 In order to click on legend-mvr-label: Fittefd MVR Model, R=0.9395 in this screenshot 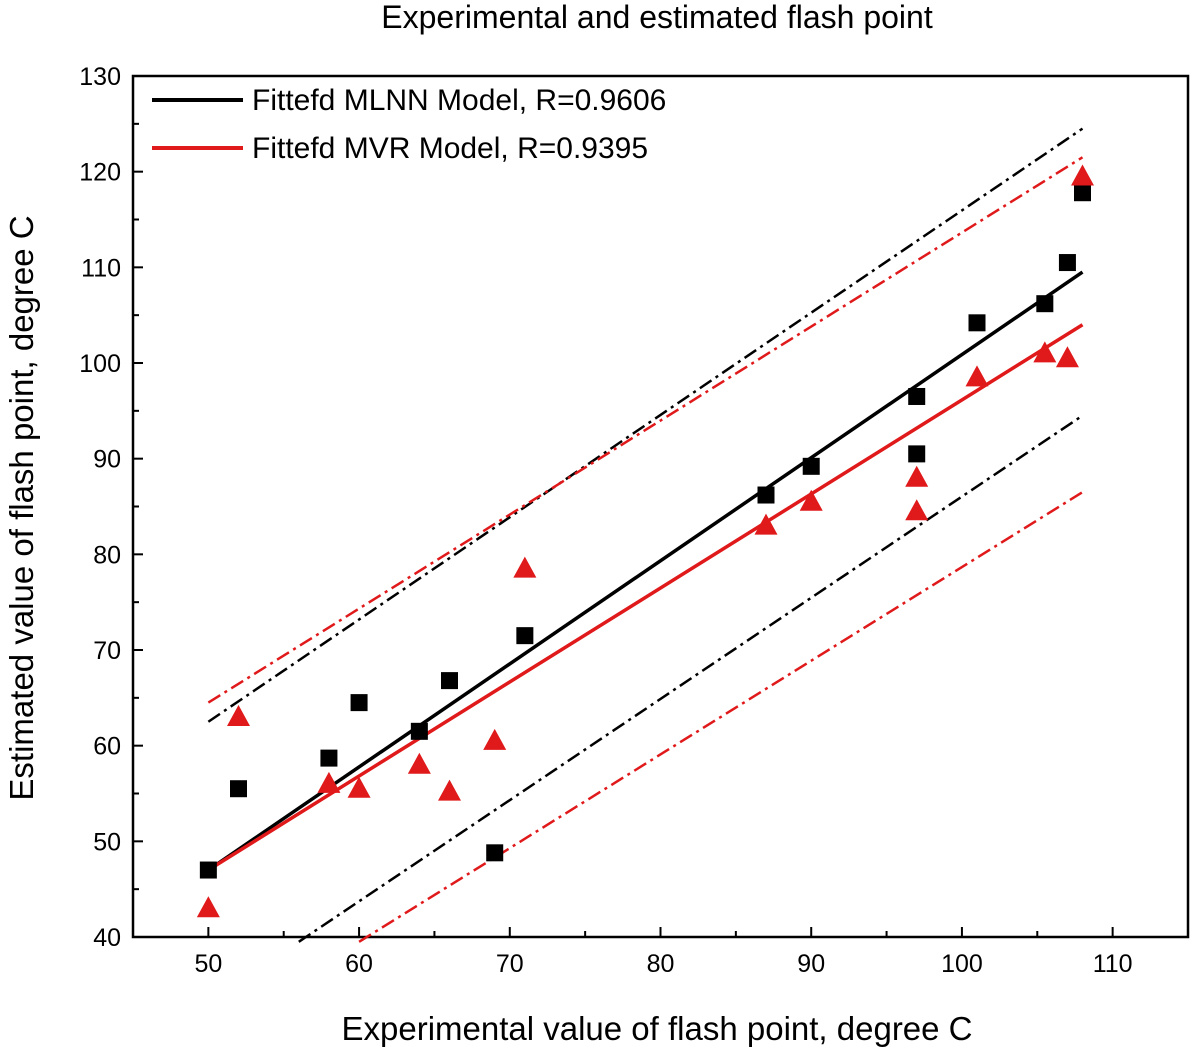, I will do `click(450, 148)`.